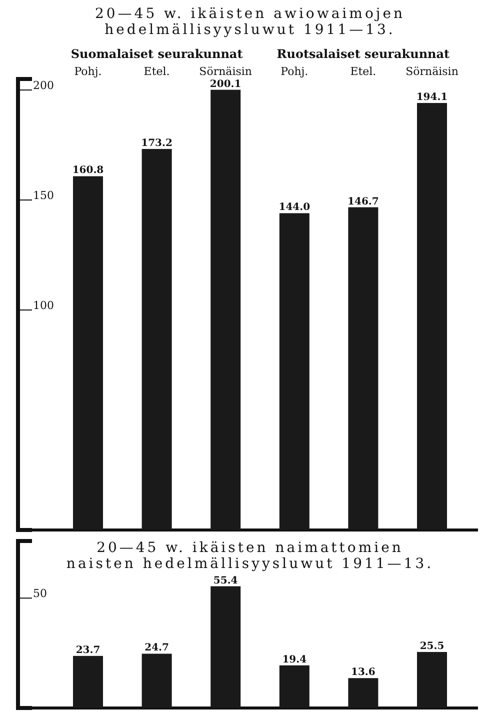 The width and height of the screenshot is (488, 720). I want to click on data-label: 23.7, so click(88, 650).